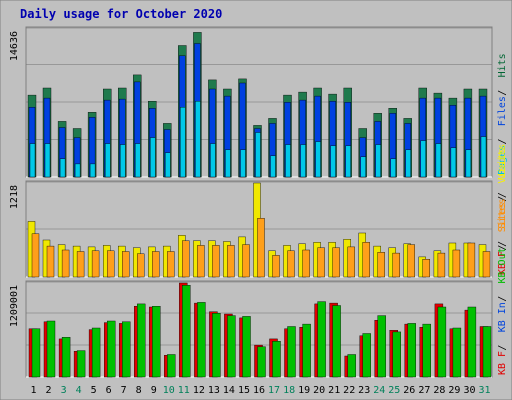 This screenshot has width=512, height=400. Describe the element at coordinates (349, 390) in the screenshot. I see `day-label: 22` at that location.